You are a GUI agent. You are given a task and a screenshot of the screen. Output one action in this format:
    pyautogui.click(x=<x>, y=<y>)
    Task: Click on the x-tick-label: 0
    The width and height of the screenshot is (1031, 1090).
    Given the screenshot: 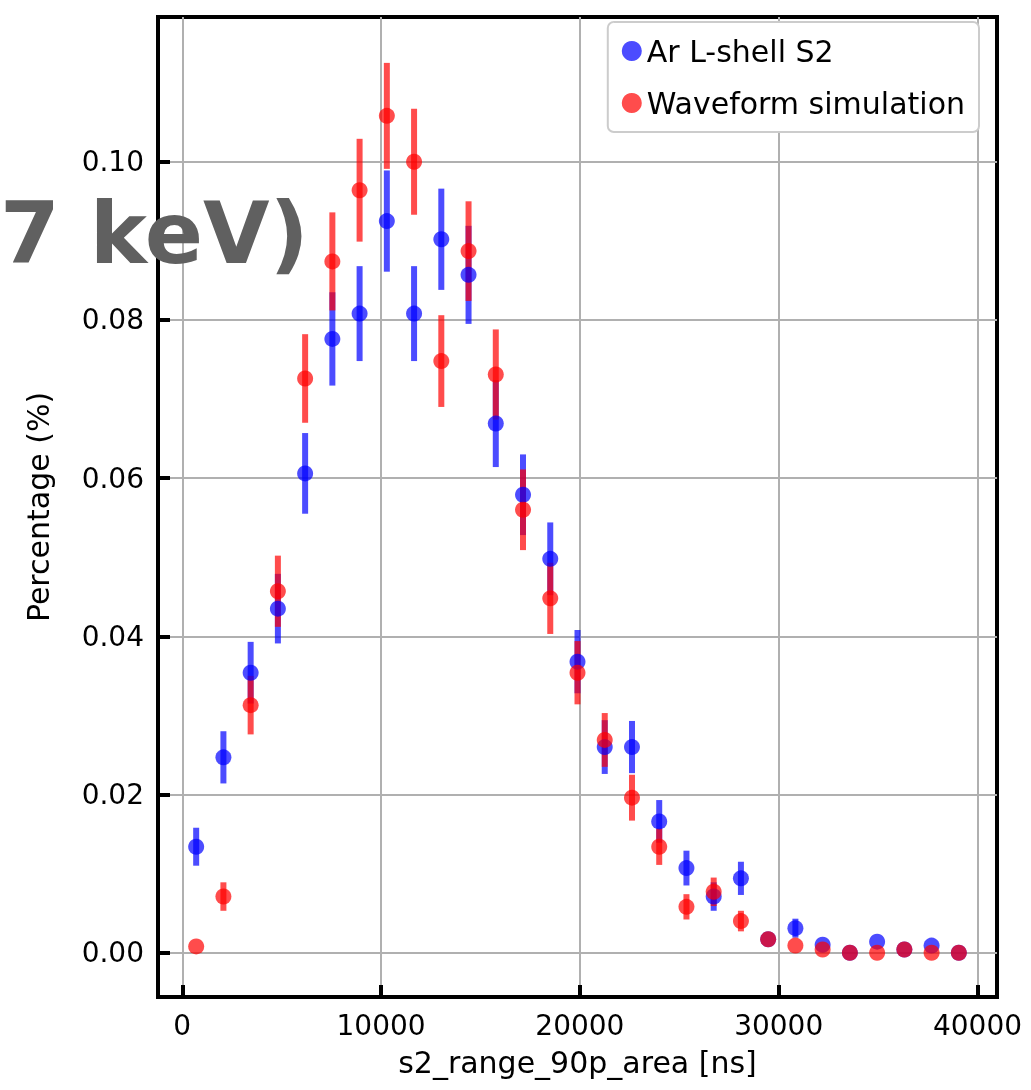 What is the action you would take?
    pyautogui.click(x=182, y=1025)
    